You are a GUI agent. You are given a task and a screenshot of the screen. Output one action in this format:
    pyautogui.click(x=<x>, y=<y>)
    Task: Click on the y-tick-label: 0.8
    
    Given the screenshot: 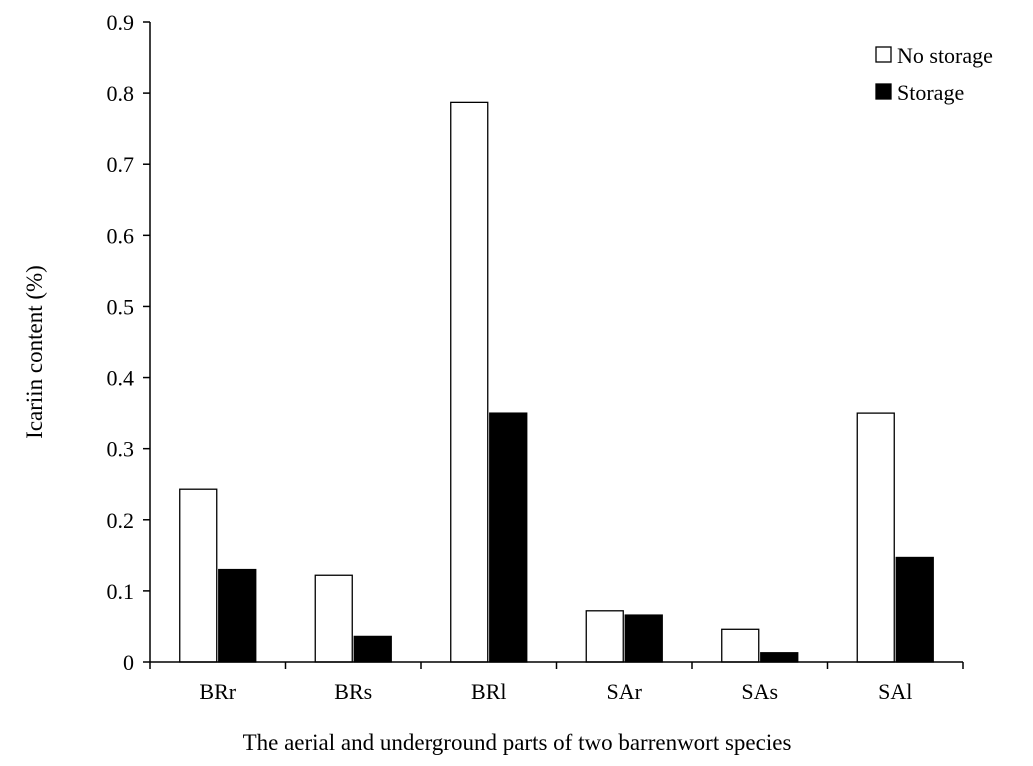 What is the action you would take?
    pyautogui.click(x=121, y=93)
    